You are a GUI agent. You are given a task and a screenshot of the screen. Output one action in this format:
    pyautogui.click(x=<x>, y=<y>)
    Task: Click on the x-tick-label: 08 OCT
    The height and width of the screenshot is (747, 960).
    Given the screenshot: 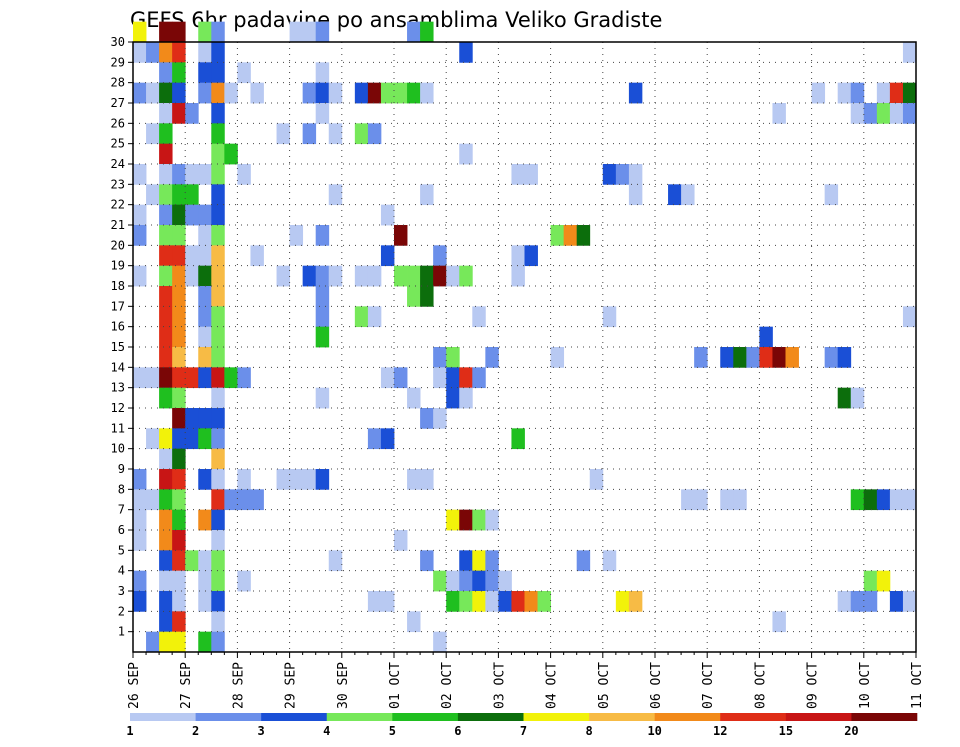 What is the action you would take?
    pyautogui.click(x=760, y=685)
    